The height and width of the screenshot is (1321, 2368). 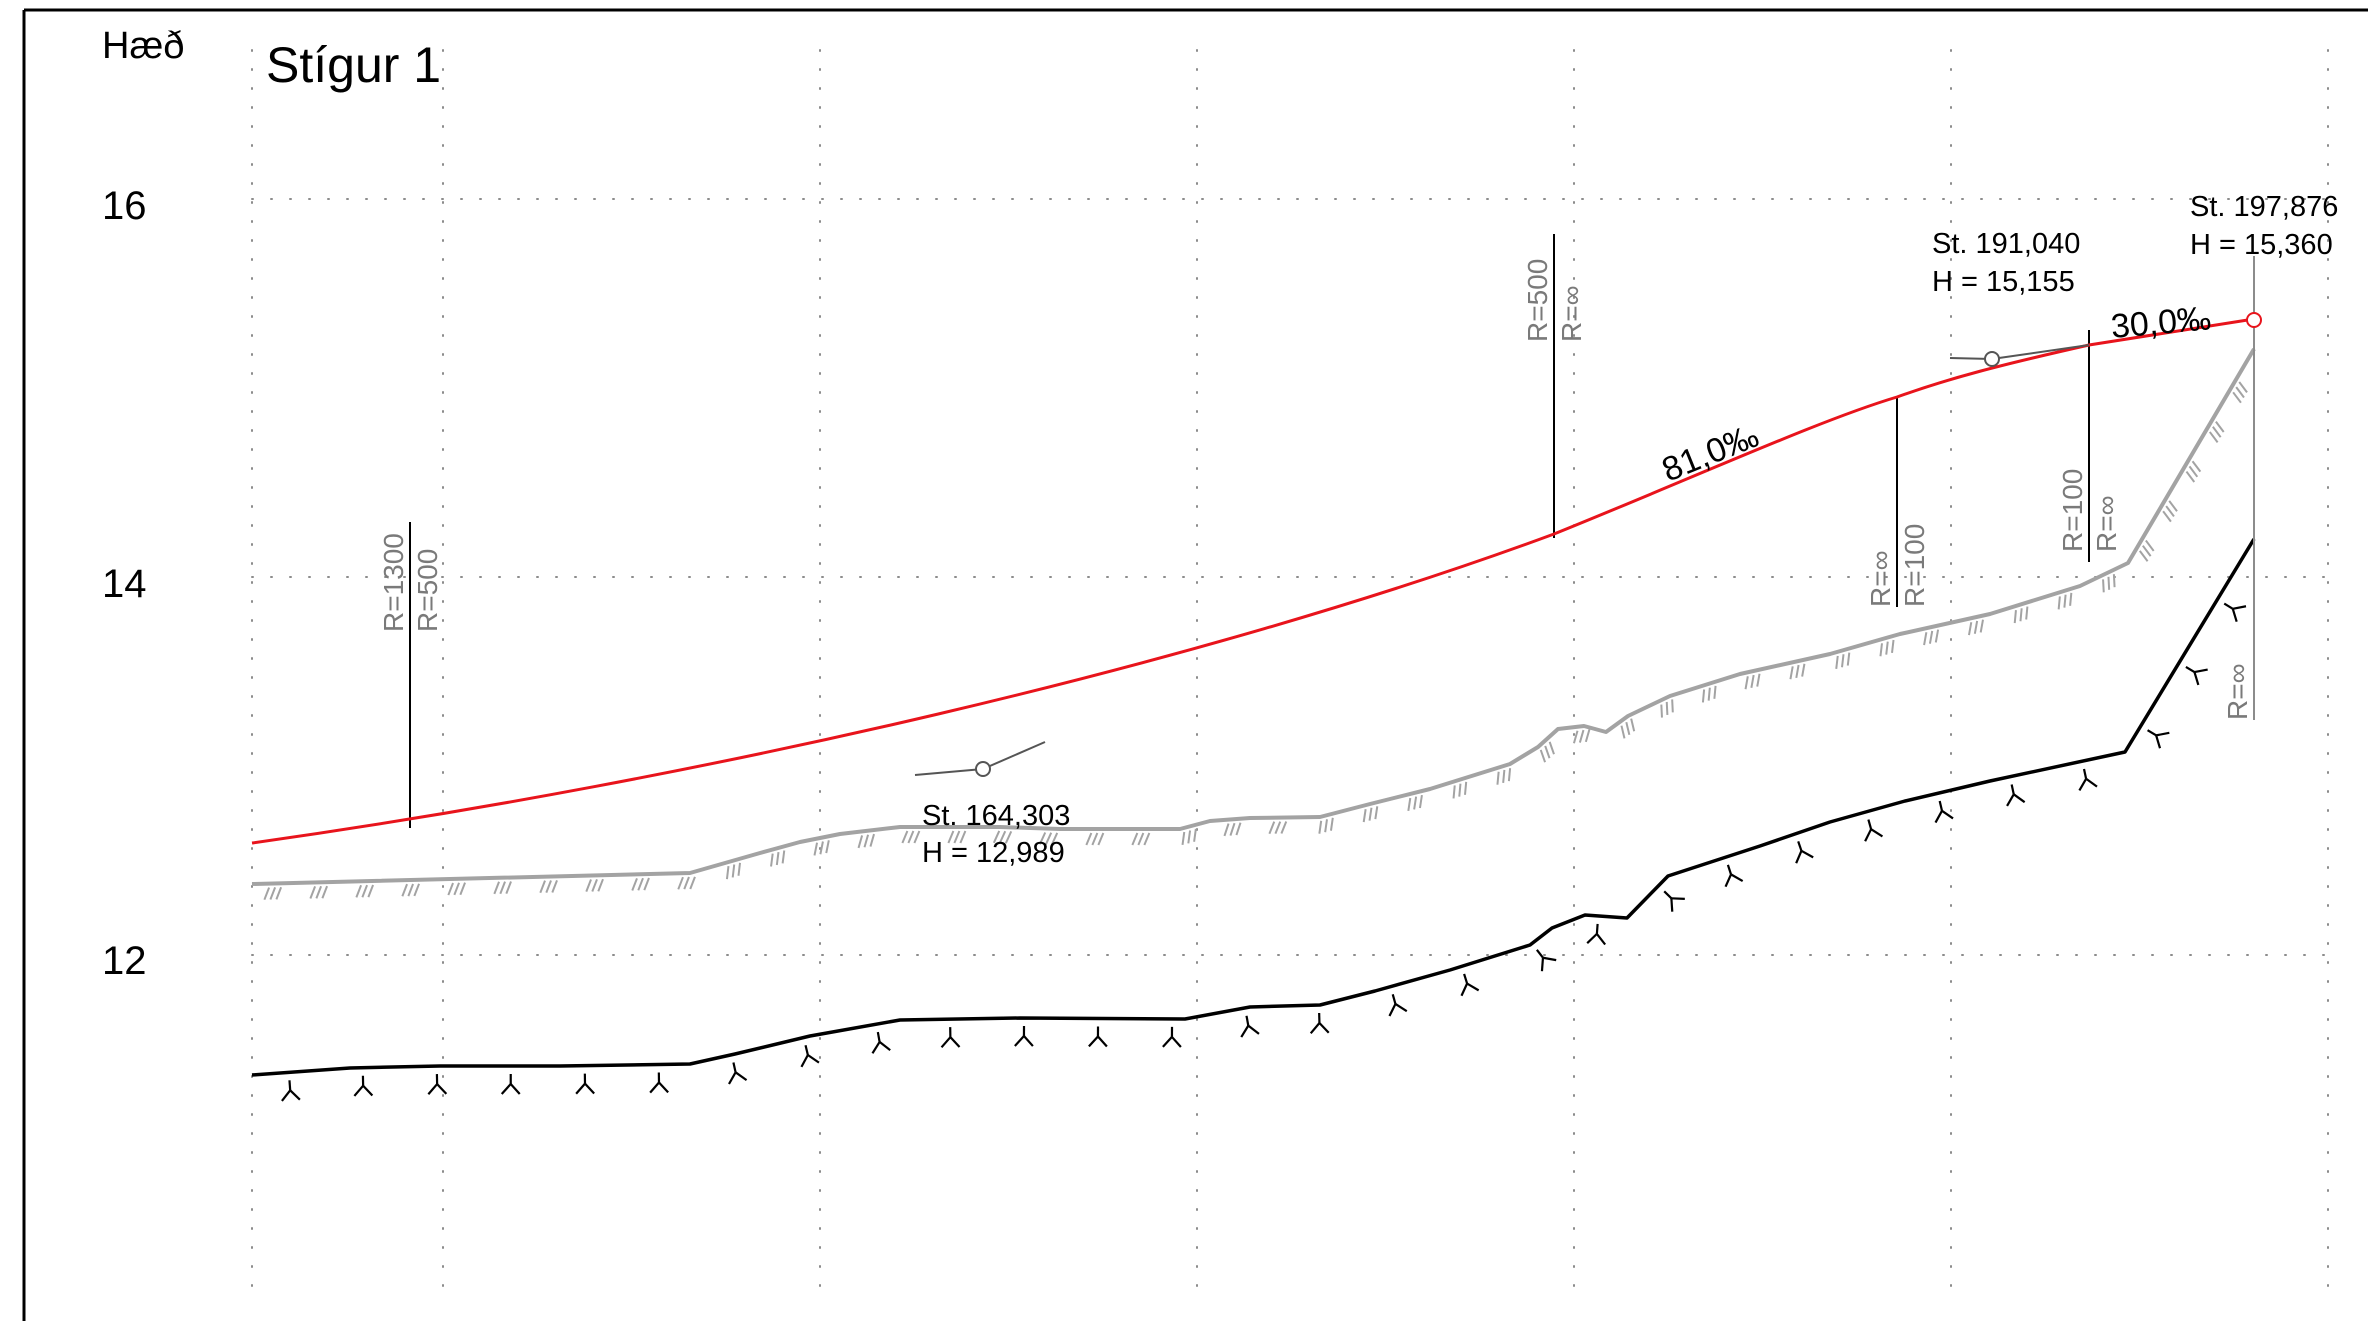 What do you see at coordinates (2261, 245) in the screenshot?
I see `height-label: H = 15,360` at bounding box center [2261, 245].